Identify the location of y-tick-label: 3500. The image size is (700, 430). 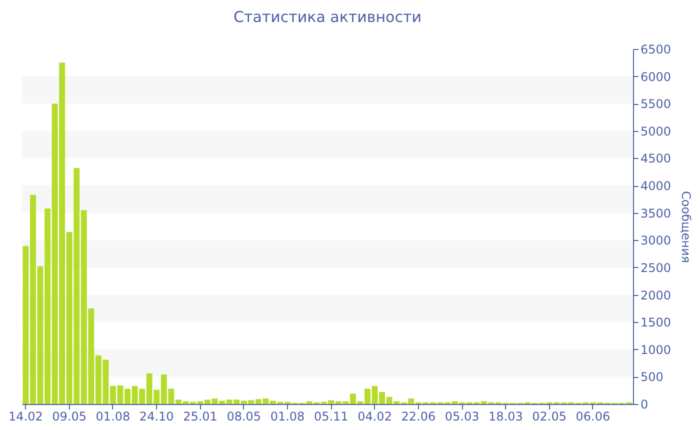
(656, 213).